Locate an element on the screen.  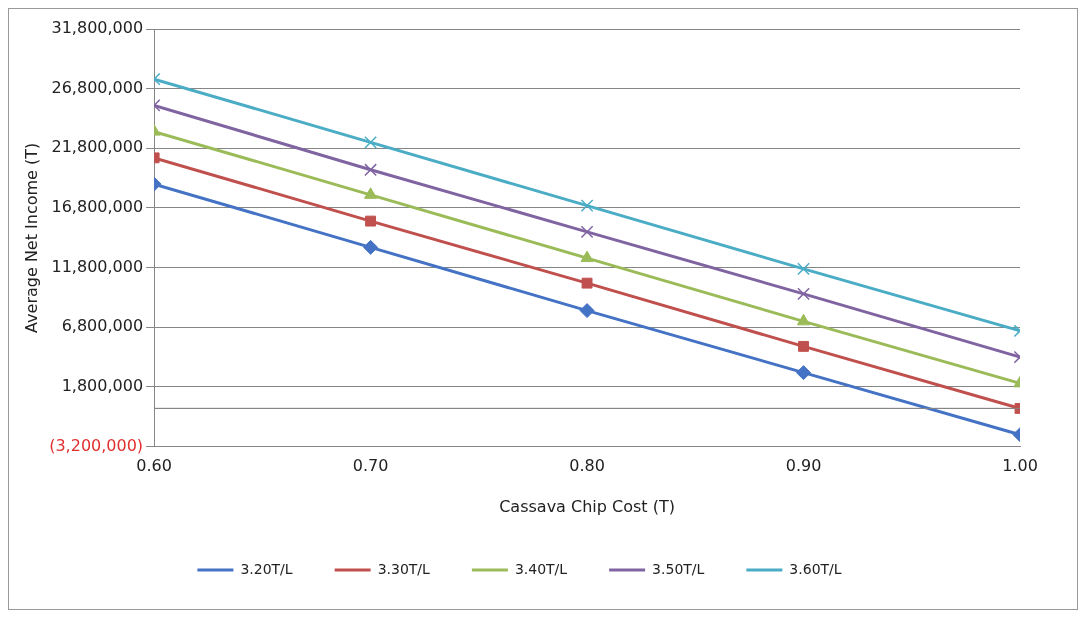
legend-label: 3.40T/L is located at coordinates (541, 568).